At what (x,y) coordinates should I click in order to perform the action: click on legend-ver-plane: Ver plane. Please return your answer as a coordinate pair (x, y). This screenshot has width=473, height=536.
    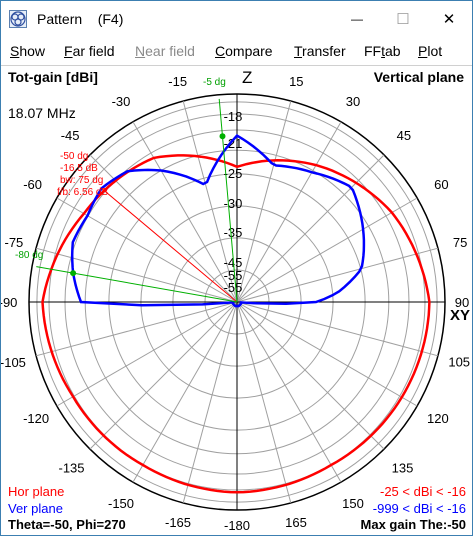
    Looking at the image, I should click on (35, 508).